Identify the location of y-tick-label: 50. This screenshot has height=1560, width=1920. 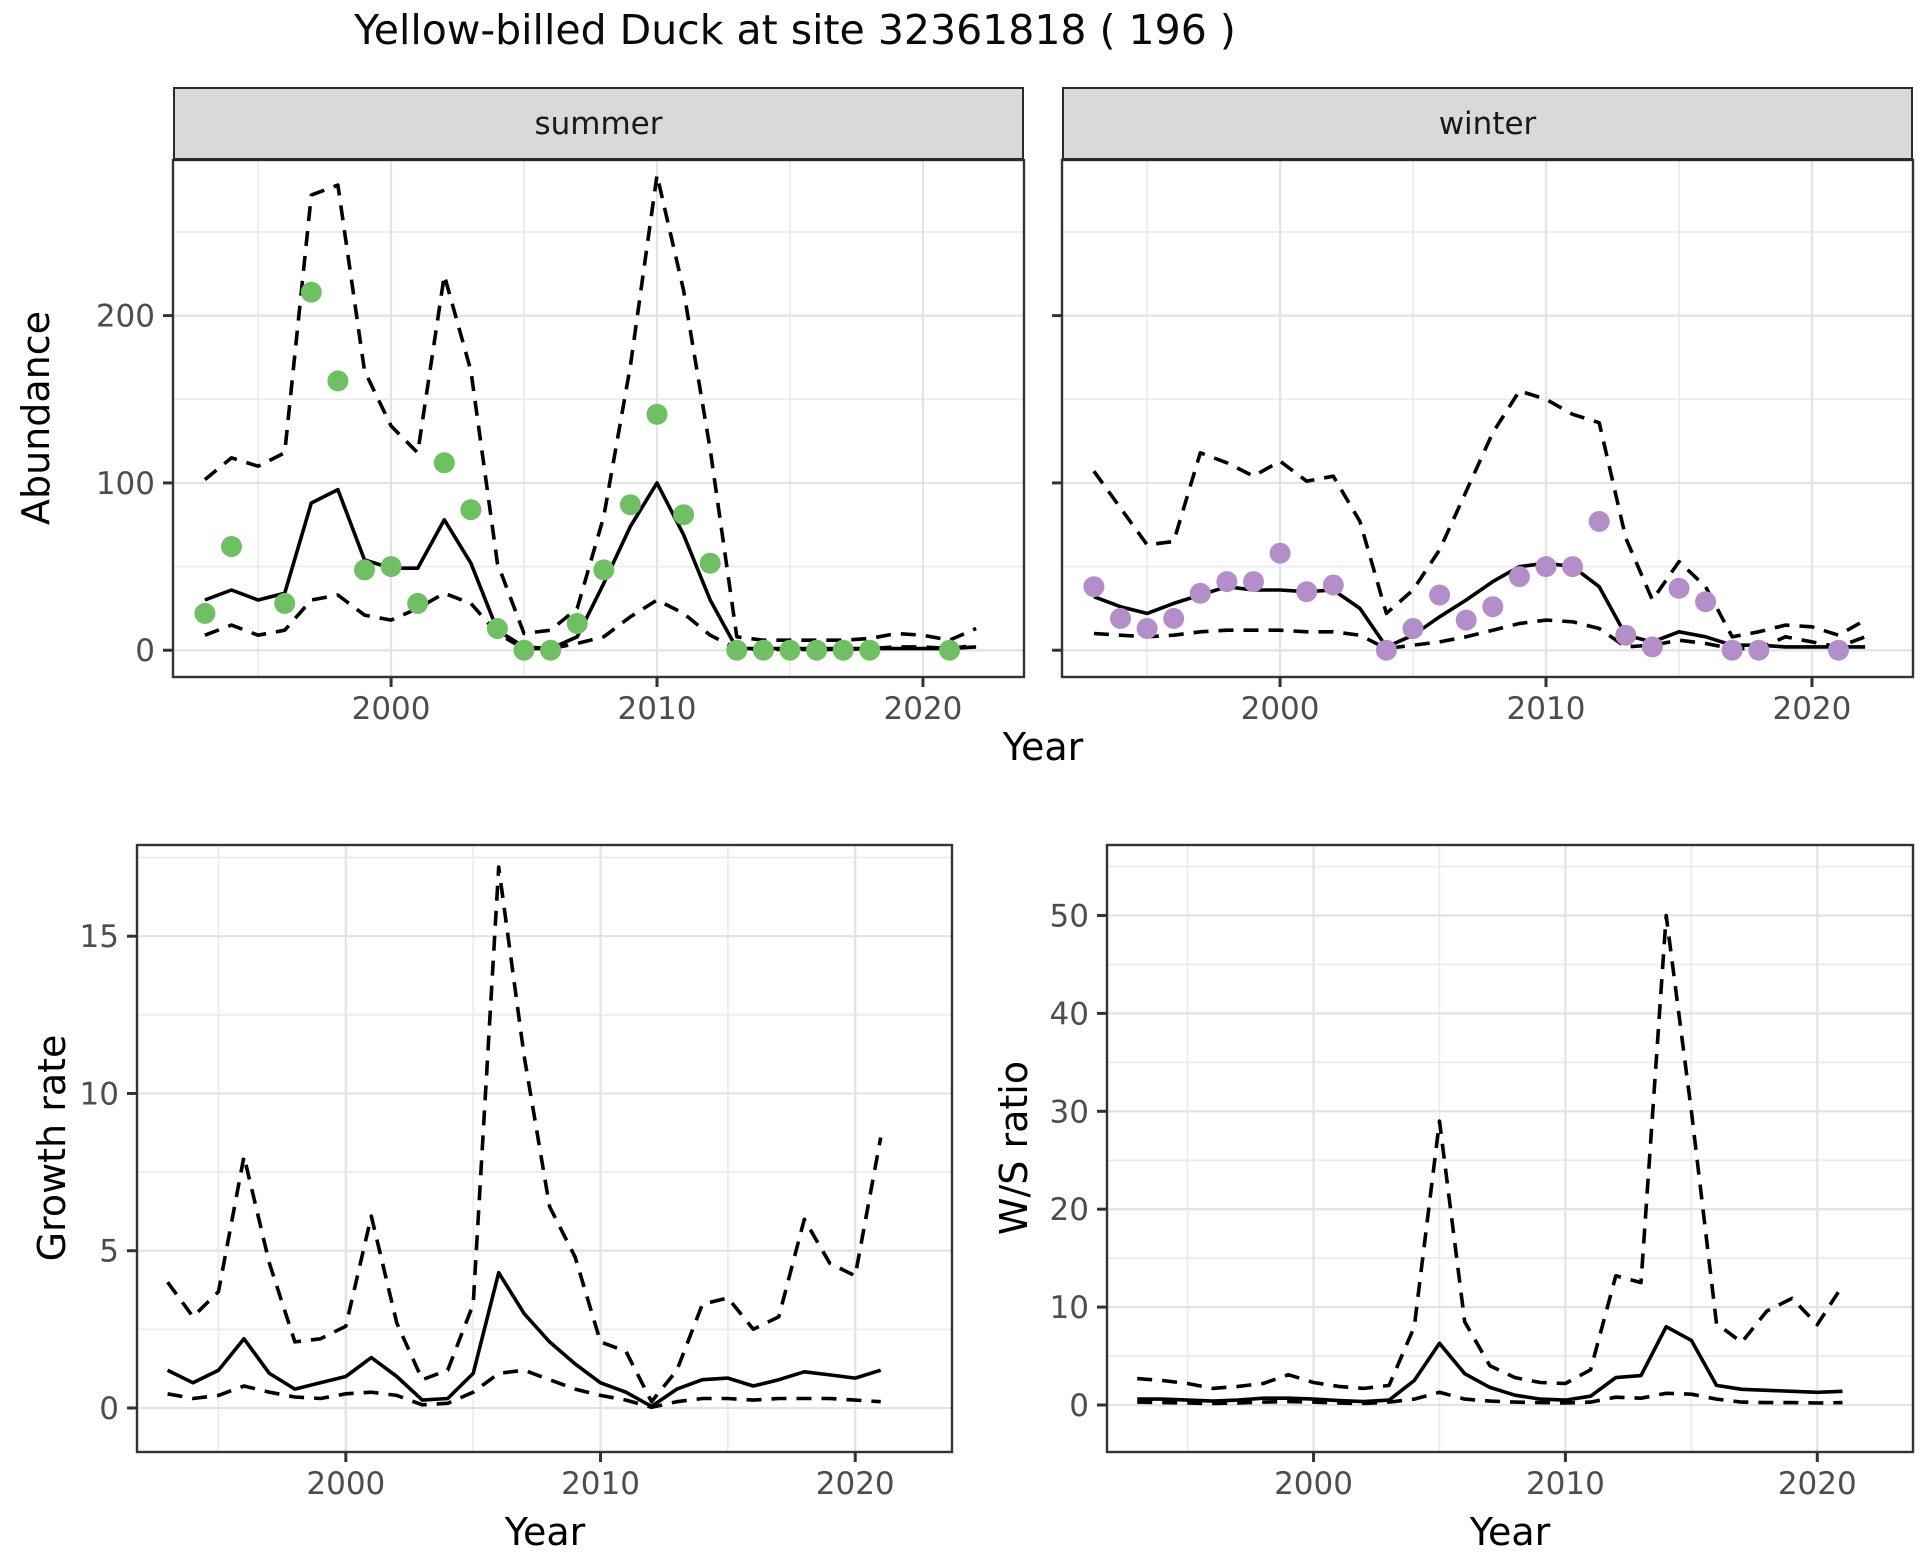
(1069, 916).